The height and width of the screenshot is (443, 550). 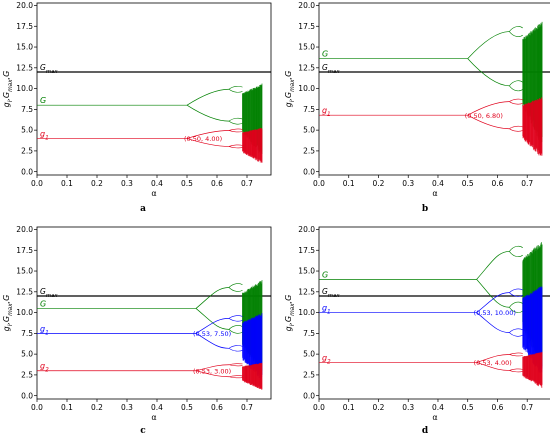 What do you see at coordinates (97, 183) in the screenshot?
I see `x-tick-label: 0.2` at bounding box center [97, 183].